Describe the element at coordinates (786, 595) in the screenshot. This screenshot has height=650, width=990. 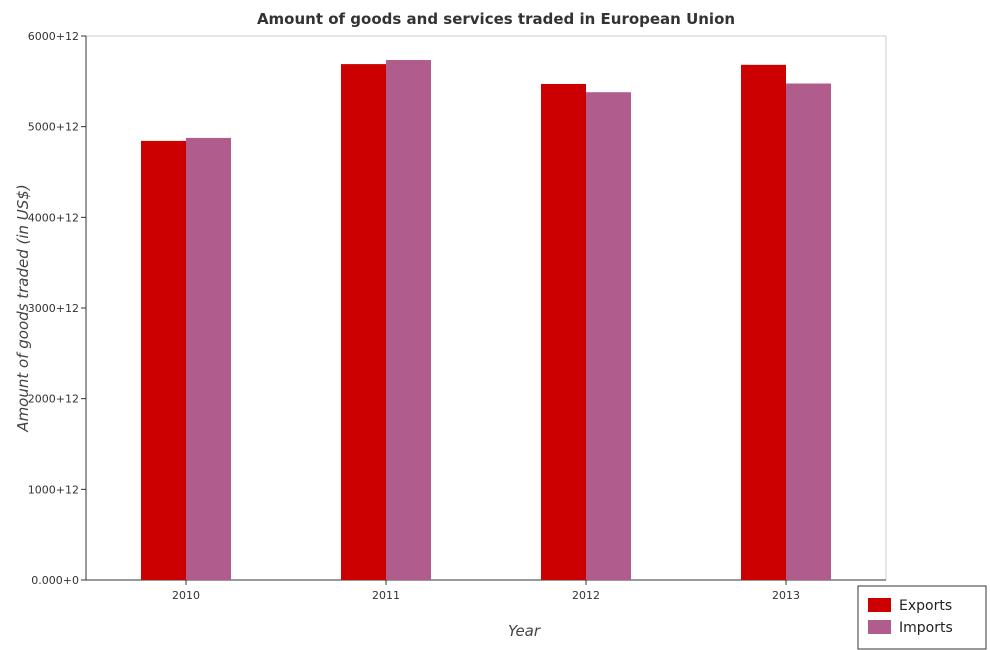
I see `x-tick-label: 2013` at that location.